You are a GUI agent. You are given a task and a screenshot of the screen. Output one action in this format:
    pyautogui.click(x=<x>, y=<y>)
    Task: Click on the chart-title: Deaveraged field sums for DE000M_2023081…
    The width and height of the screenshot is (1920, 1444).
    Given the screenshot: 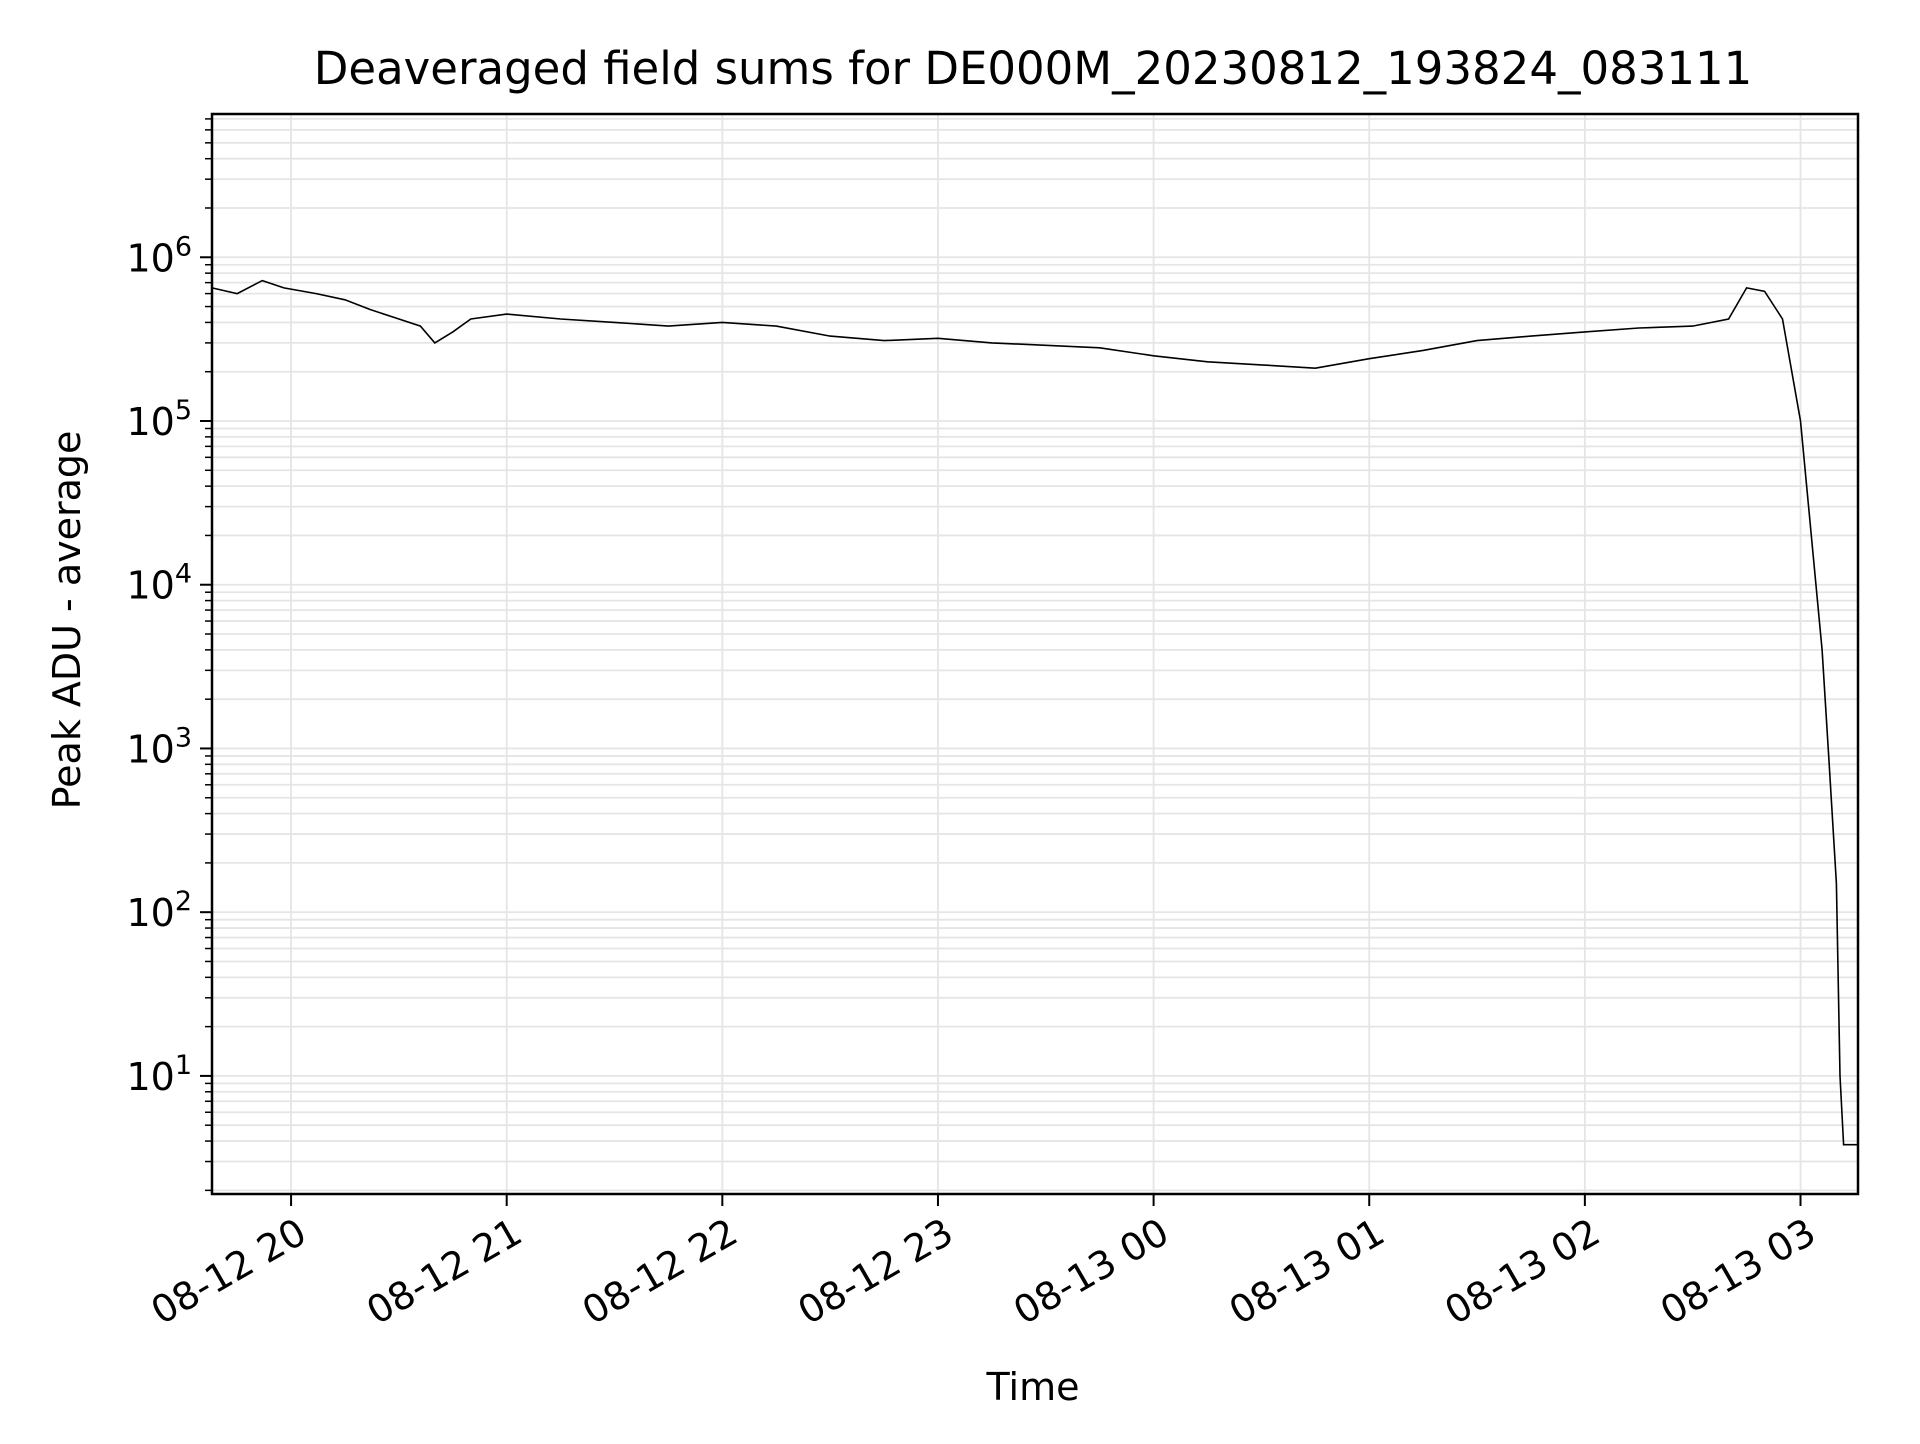 What is the action you would take?
    pyautogui.click(x=1033, y=68)
    